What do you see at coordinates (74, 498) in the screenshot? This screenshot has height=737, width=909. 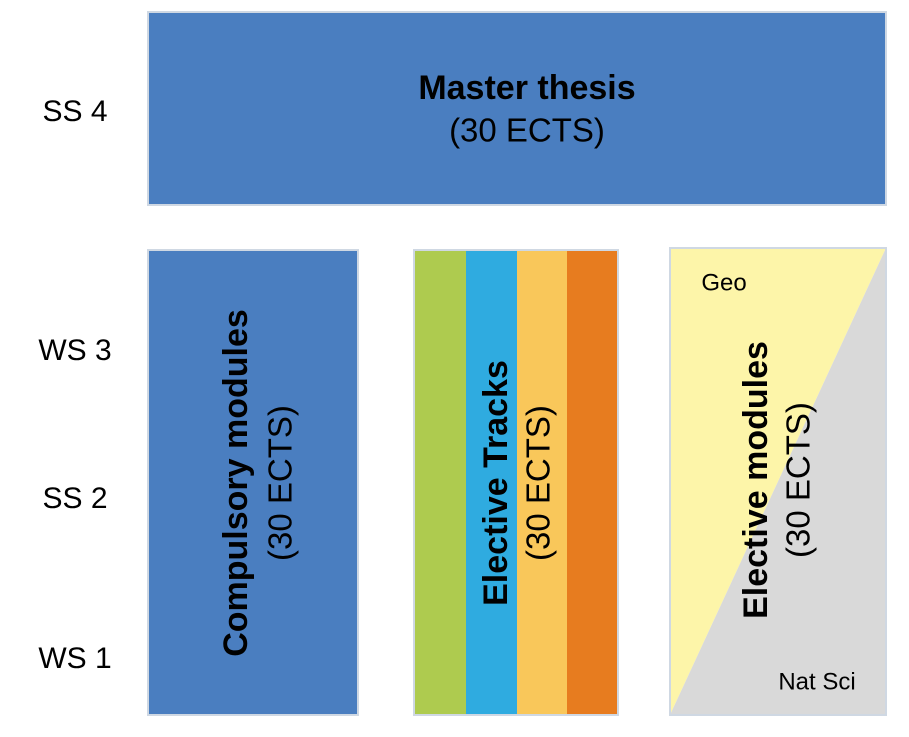 I see `semester-label: SS 2` at bounding box center [74, 498].